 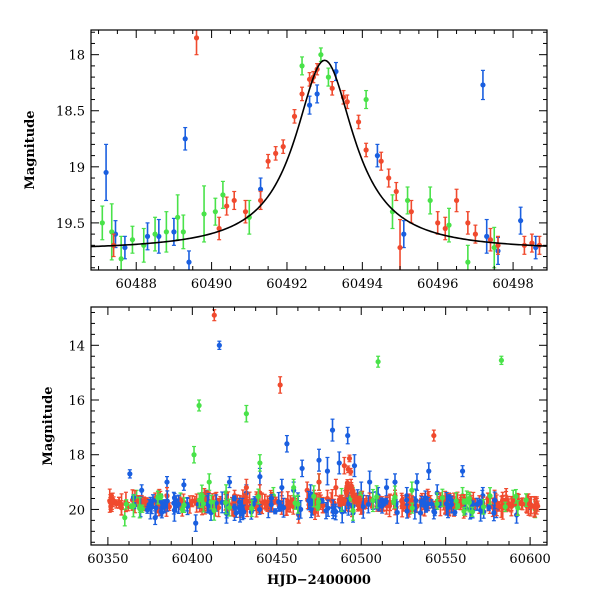 I want to click on y-tick-label: 14, so click(x=76, y=346).